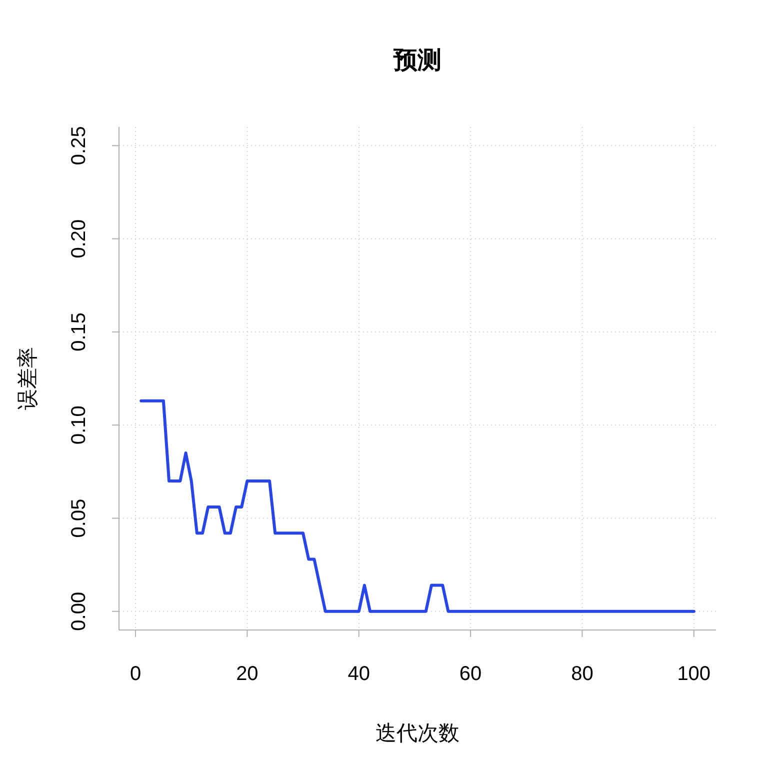  I want to click on x-tick-label: 60, so click(470, 674).